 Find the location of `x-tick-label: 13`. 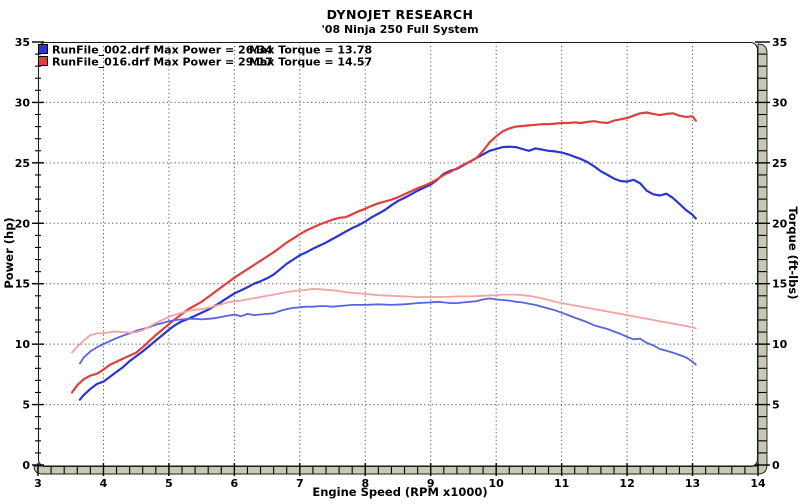

x-tick-label: 13 is located at coordinates (692, 483).